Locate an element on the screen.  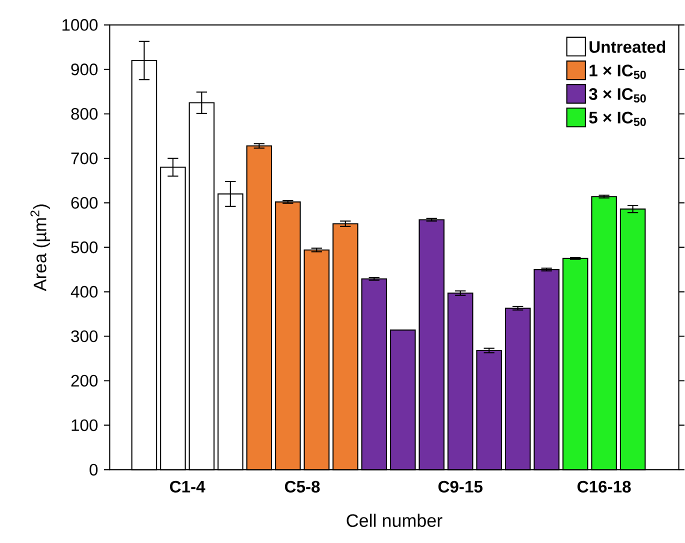
legend-label: 1 × IC$_{50}$ is located at coordinates (618, 71).